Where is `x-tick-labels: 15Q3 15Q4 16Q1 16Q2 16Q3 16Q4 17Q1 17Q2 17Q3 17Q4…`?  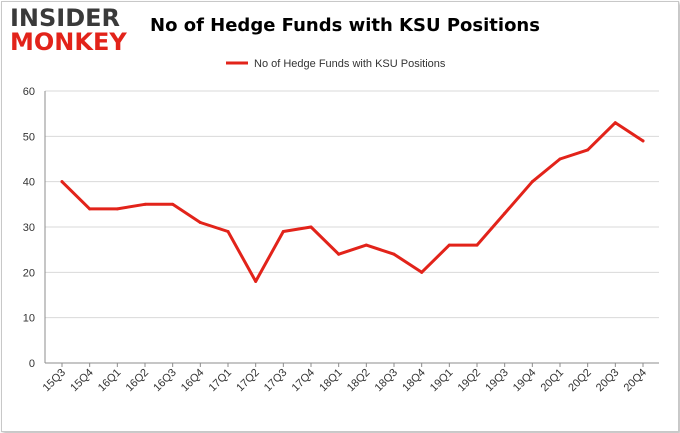 x-tick-labels: 15Q3 15Q4 16Q1 16Q2 16Q3 16Q4 17Q1 17Q2 17Q3 17Q4… is located at coordinates (345, 381).